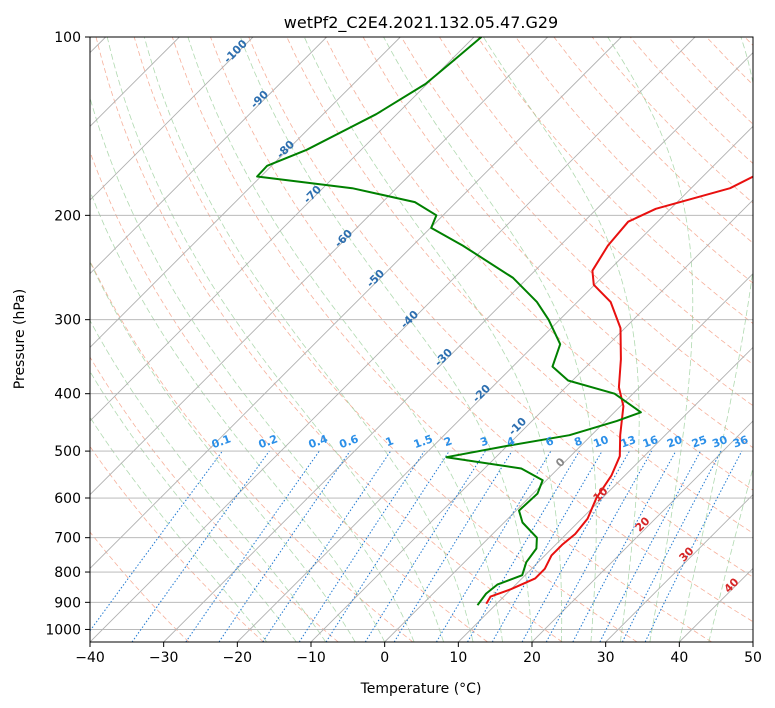 This screenshot has height=708, width=775. Describe the element at coordinates (443, 357) in the screenshot. I see `isotherm-label: -30` at that location.